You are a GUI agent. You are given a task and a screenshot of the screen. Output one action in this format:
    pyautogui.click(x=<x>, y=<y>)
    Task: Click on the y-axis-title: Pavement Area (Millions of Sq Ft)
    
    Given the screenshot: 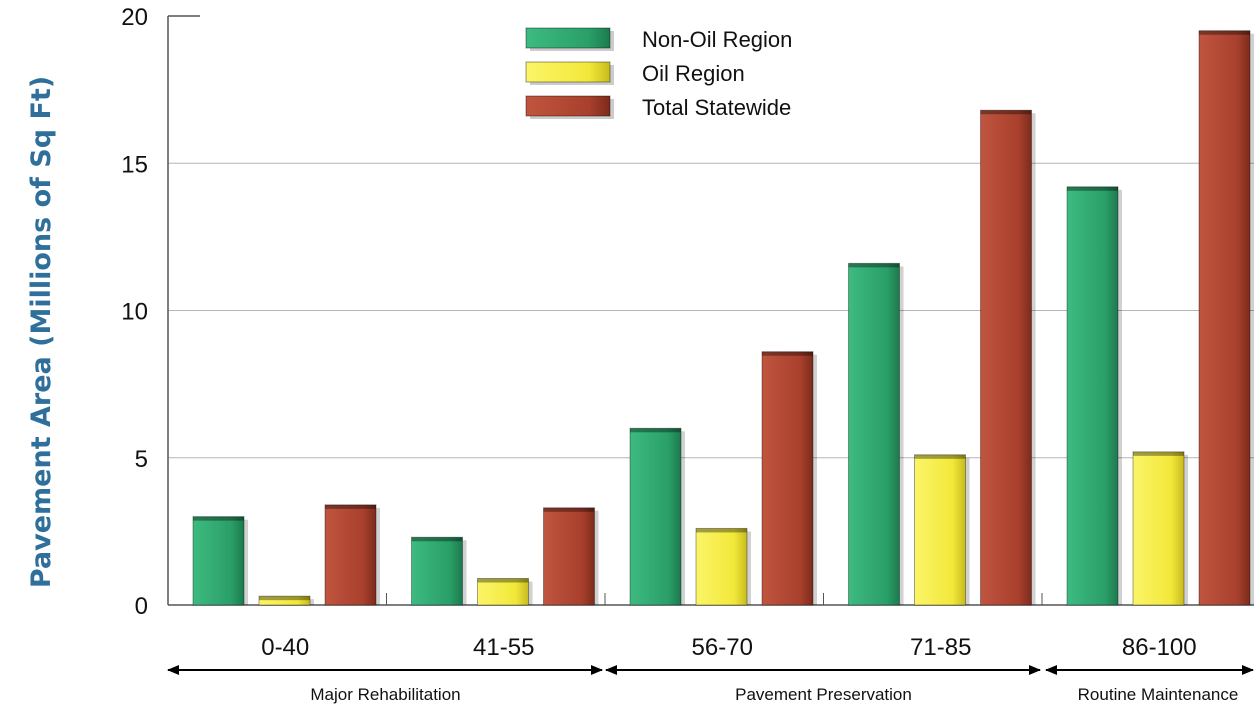 What is the action you would take?
    pyautogui.click(x=41, y=332)
    